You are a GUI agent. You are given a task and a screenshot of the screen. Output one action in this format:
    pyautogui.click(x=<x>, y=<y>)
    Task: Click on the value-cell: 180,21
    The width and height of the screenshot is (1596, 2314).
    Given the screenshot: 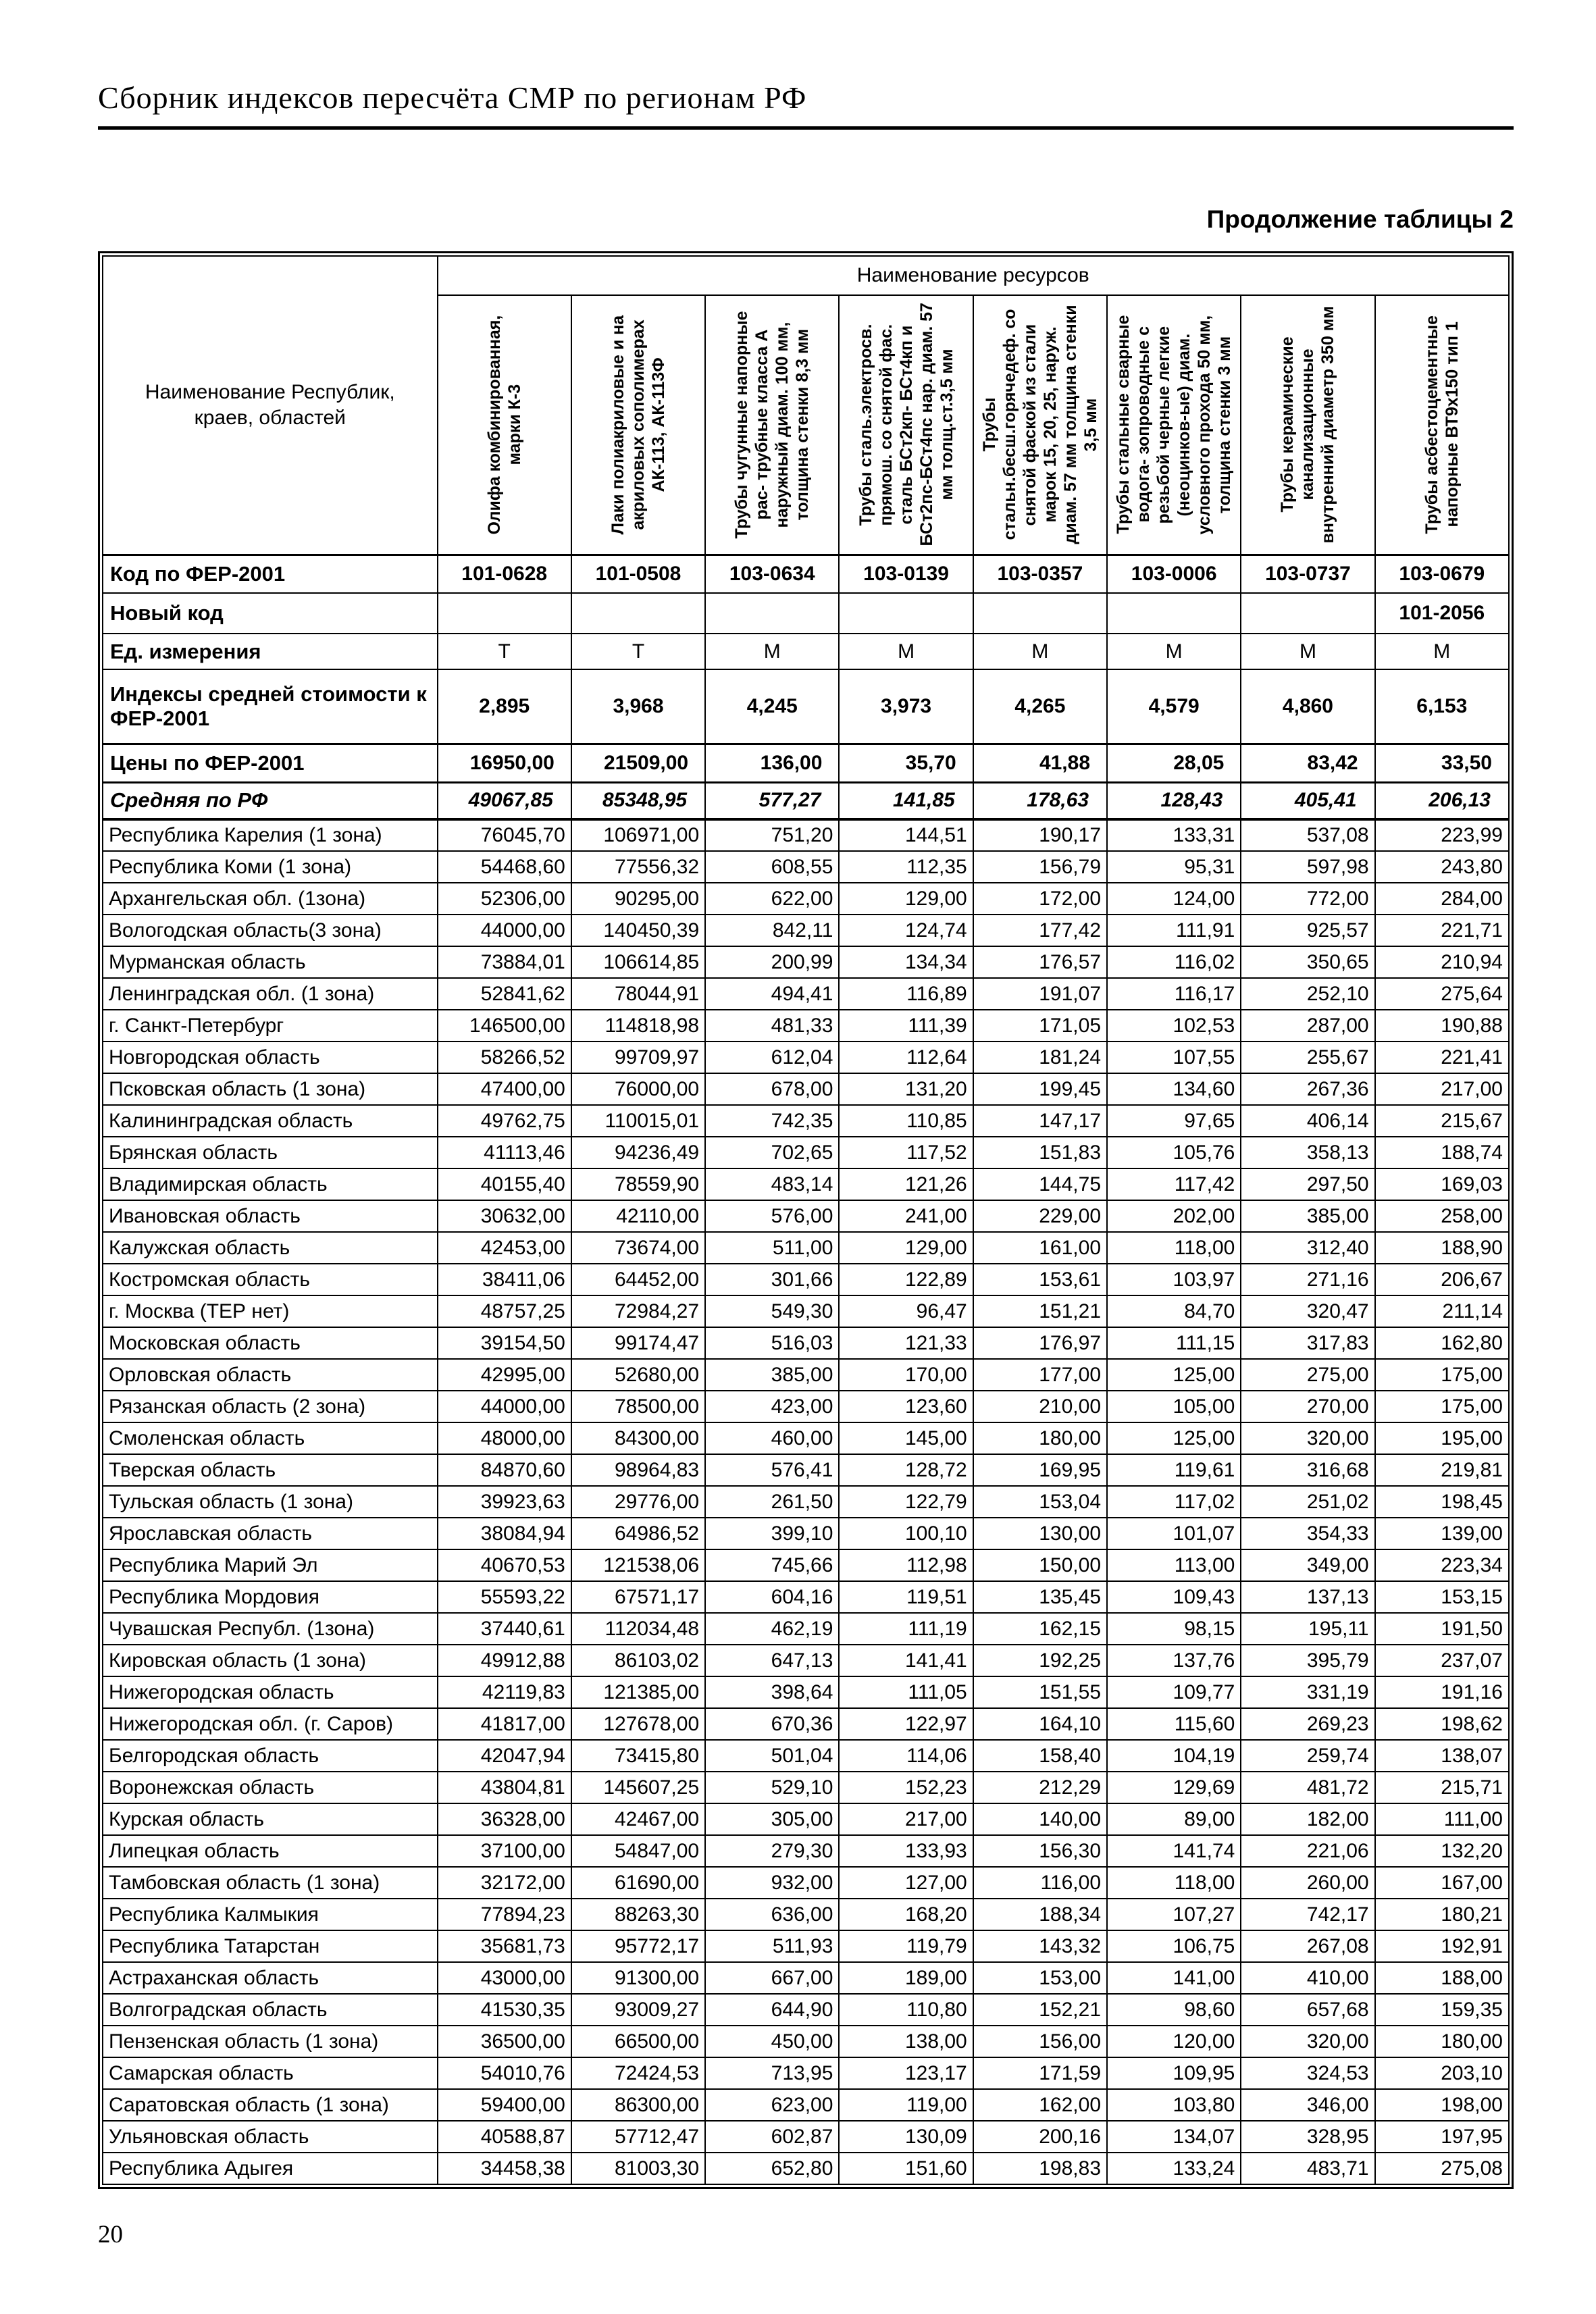 What is the action you would take?
    pyautogui.click(x=1442, y=1914)
    